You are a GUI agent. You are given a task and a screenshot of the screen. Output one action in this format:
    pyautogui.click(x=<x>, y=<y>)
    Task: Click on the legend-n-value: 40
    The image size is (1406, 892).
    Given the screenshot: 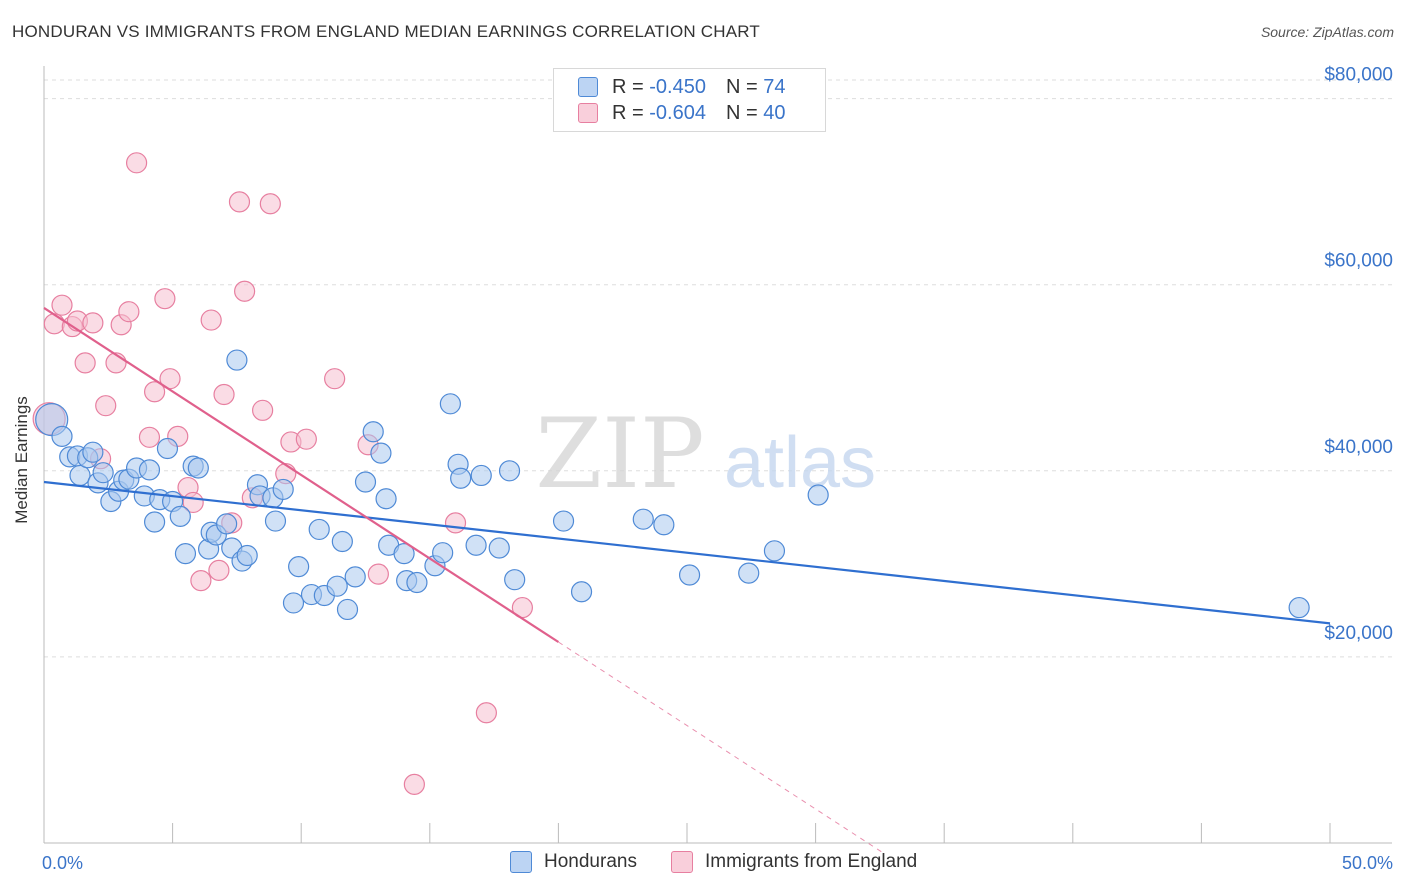 What is the action you would take?
    pyautogui.click(x=774, y=112)
    